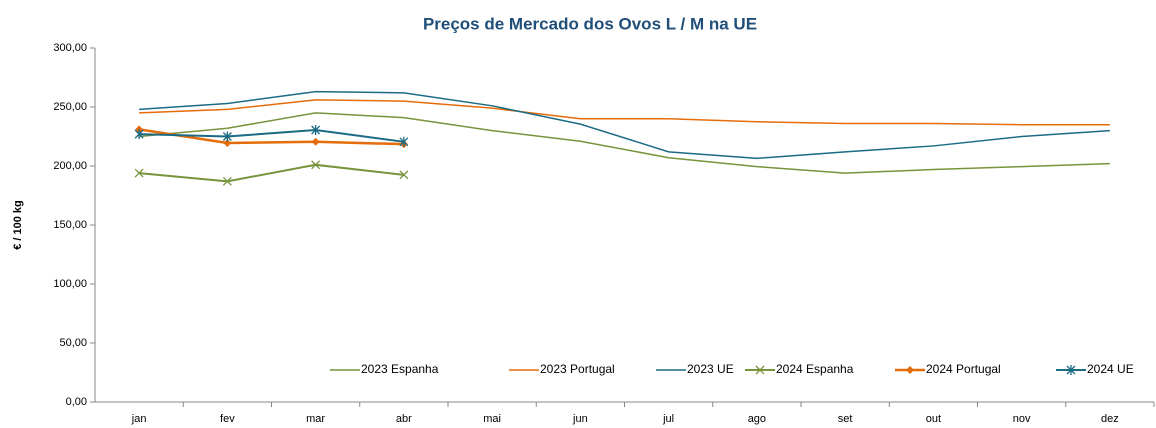 The width and height of the screenshot is (1156, 428). I want to click on legend-label: 2024 Espanha, so click(815, 369).